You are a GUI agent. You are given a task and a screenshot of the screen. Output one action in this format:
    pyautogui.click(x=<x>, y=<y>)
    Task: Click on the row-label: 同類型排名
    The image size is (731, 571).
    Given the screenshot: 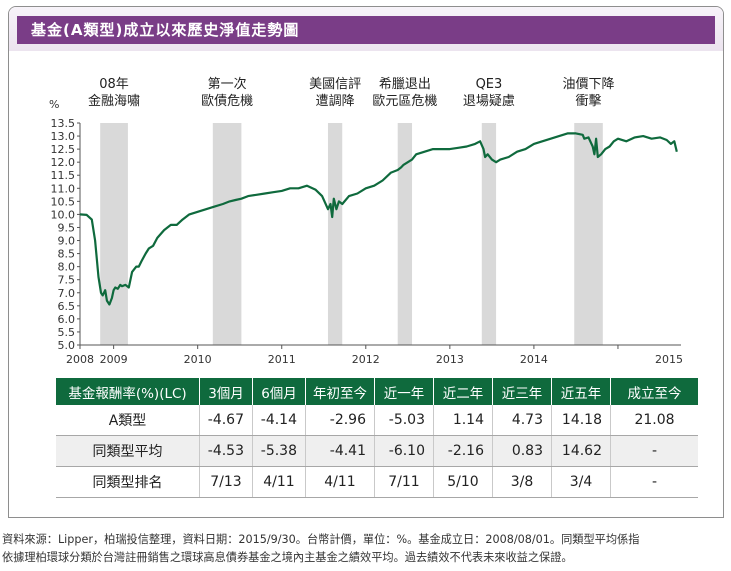 What is the action you would take?
    pyautogui.click(x=128, y=482)
    